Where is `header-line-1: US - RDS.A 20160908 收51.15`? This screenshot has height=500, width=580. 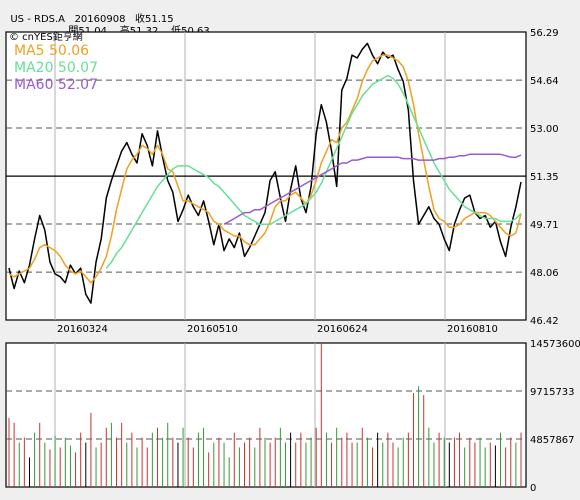 header-line-1: US - RDS.A 20160908 收51.15 is located at coordinates (89, 14).